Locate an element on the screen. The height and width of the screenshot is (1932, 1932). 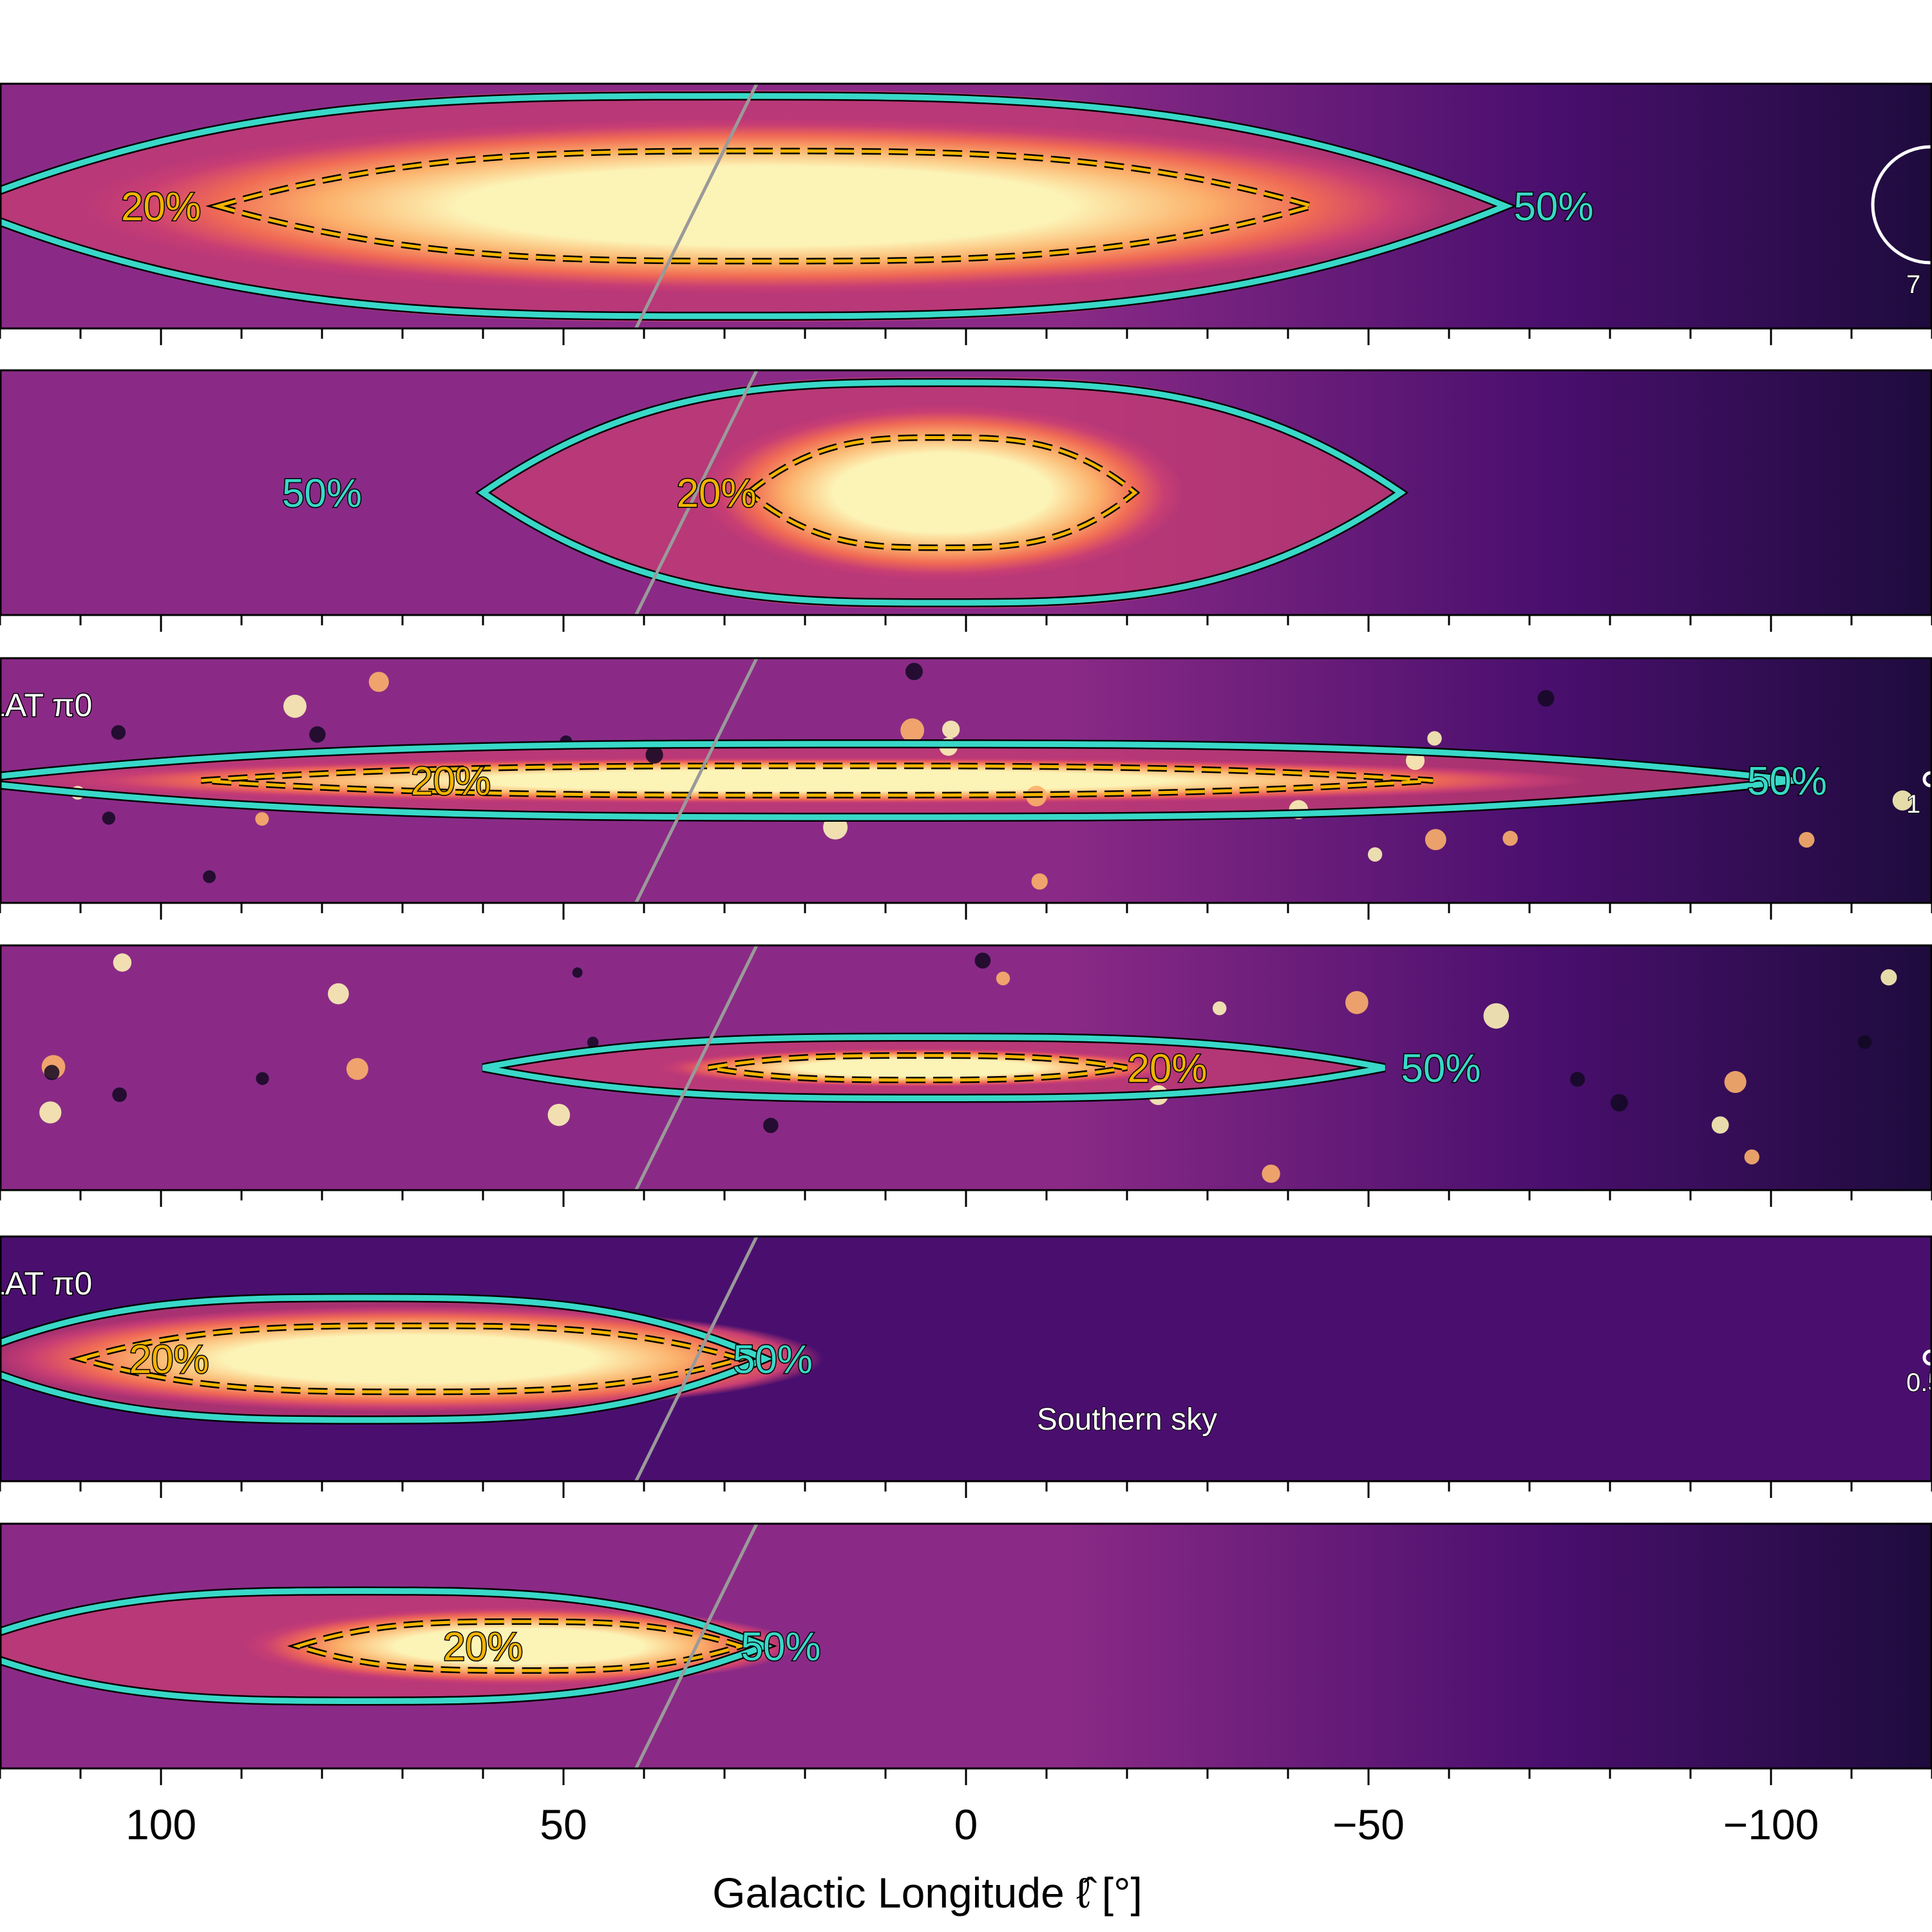
panel-4: 50% 20% is located at coordinates (966, 1075).